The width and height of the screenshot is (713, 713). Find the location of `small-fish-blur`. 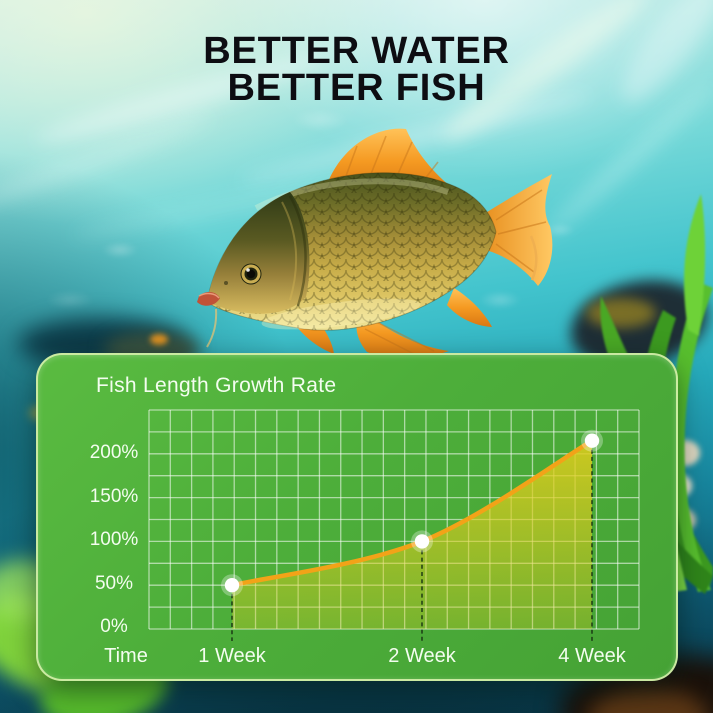

small-fish-blur is located at coordinates (159, 339).